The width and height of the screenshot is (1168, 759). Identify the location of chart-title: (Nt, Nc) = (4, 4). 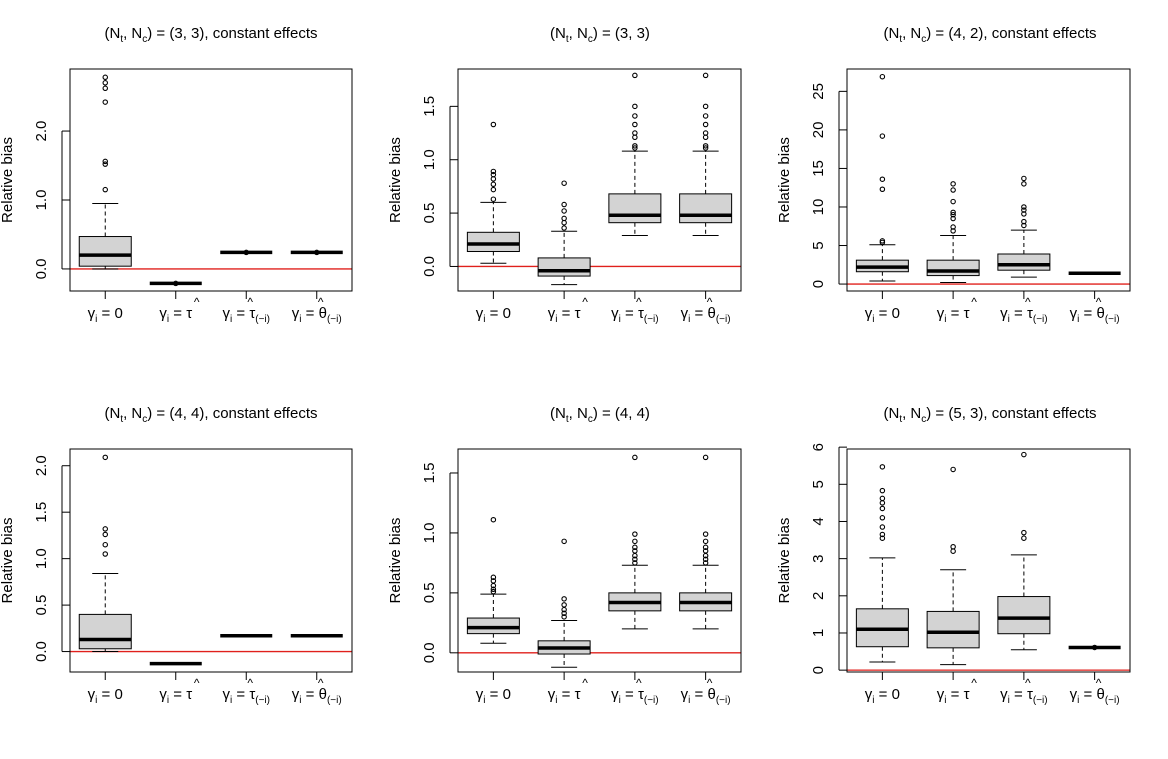
(600, 415).